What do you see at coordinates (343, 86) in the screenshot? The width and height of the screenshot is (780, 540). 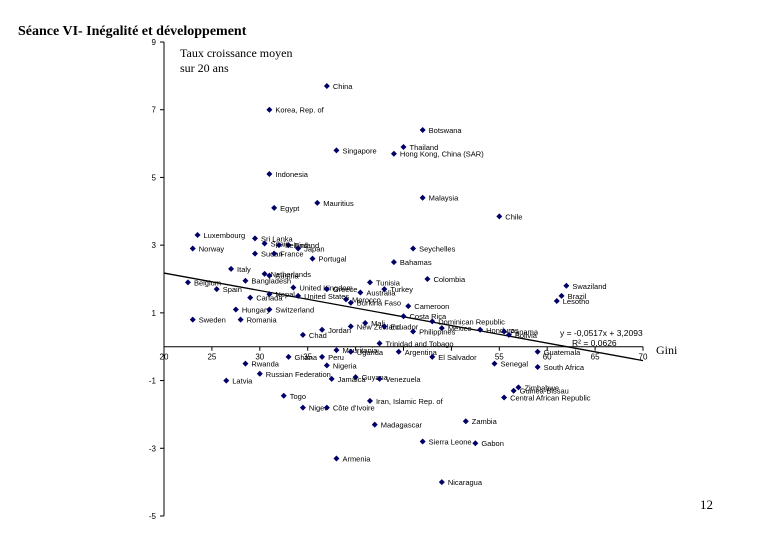 I see `data-label: China` at bounding box center [343, 86].